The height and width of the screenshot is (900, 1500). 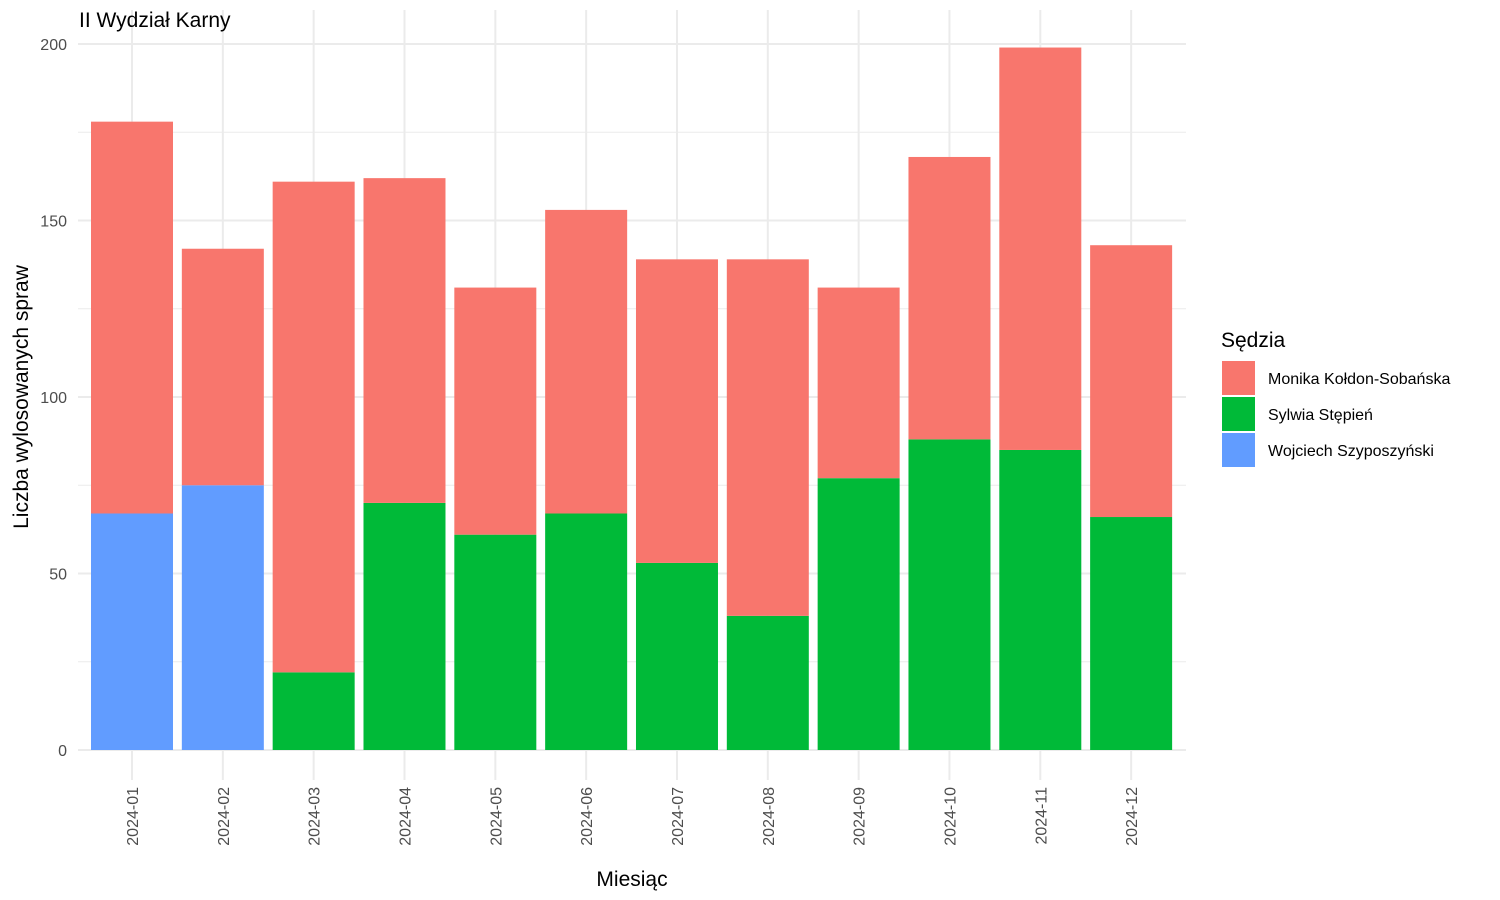 What do you see at coordinates (496, 816) in the screenshot?
I see `x-tick-label: 2024-05` at bounding box center [496, 816].